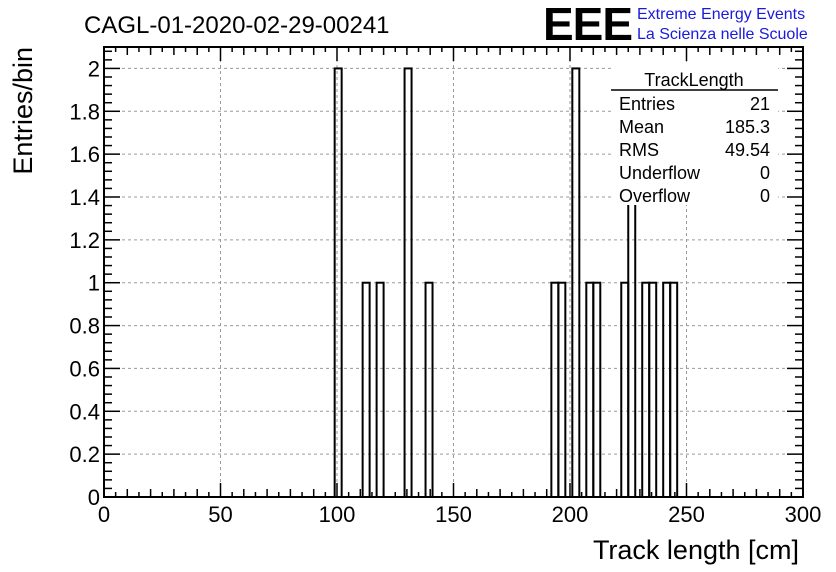  I want to click on stats-entries-label: Entries, so click(647, 104).